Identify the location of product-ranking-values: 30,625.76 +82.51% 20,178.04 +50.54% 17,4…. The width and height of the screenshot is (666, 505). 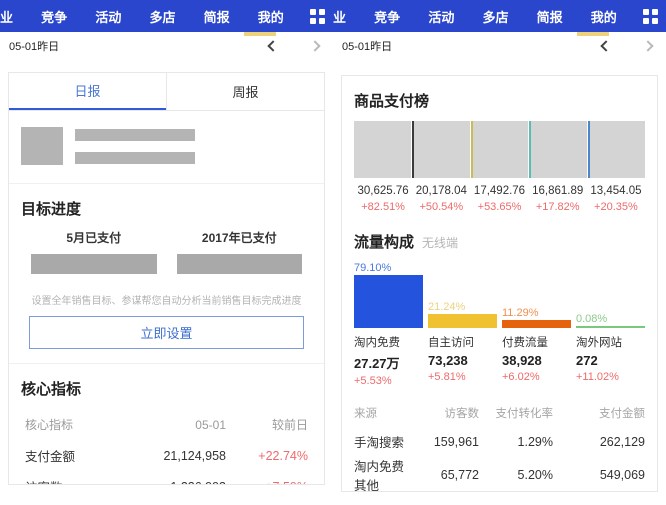
(499, 199).